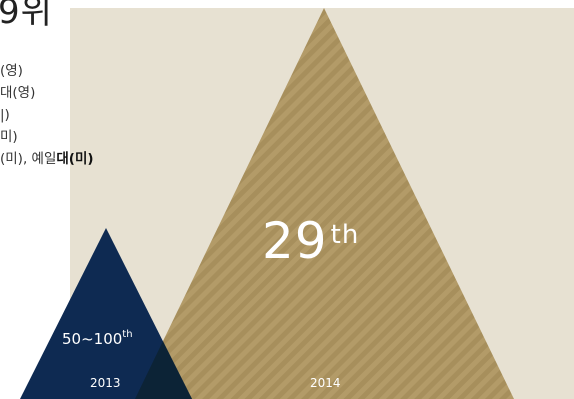 This screenshot has width=574, height=399. I want to click on rank-2013-value: 50~100, so click(92, 339).